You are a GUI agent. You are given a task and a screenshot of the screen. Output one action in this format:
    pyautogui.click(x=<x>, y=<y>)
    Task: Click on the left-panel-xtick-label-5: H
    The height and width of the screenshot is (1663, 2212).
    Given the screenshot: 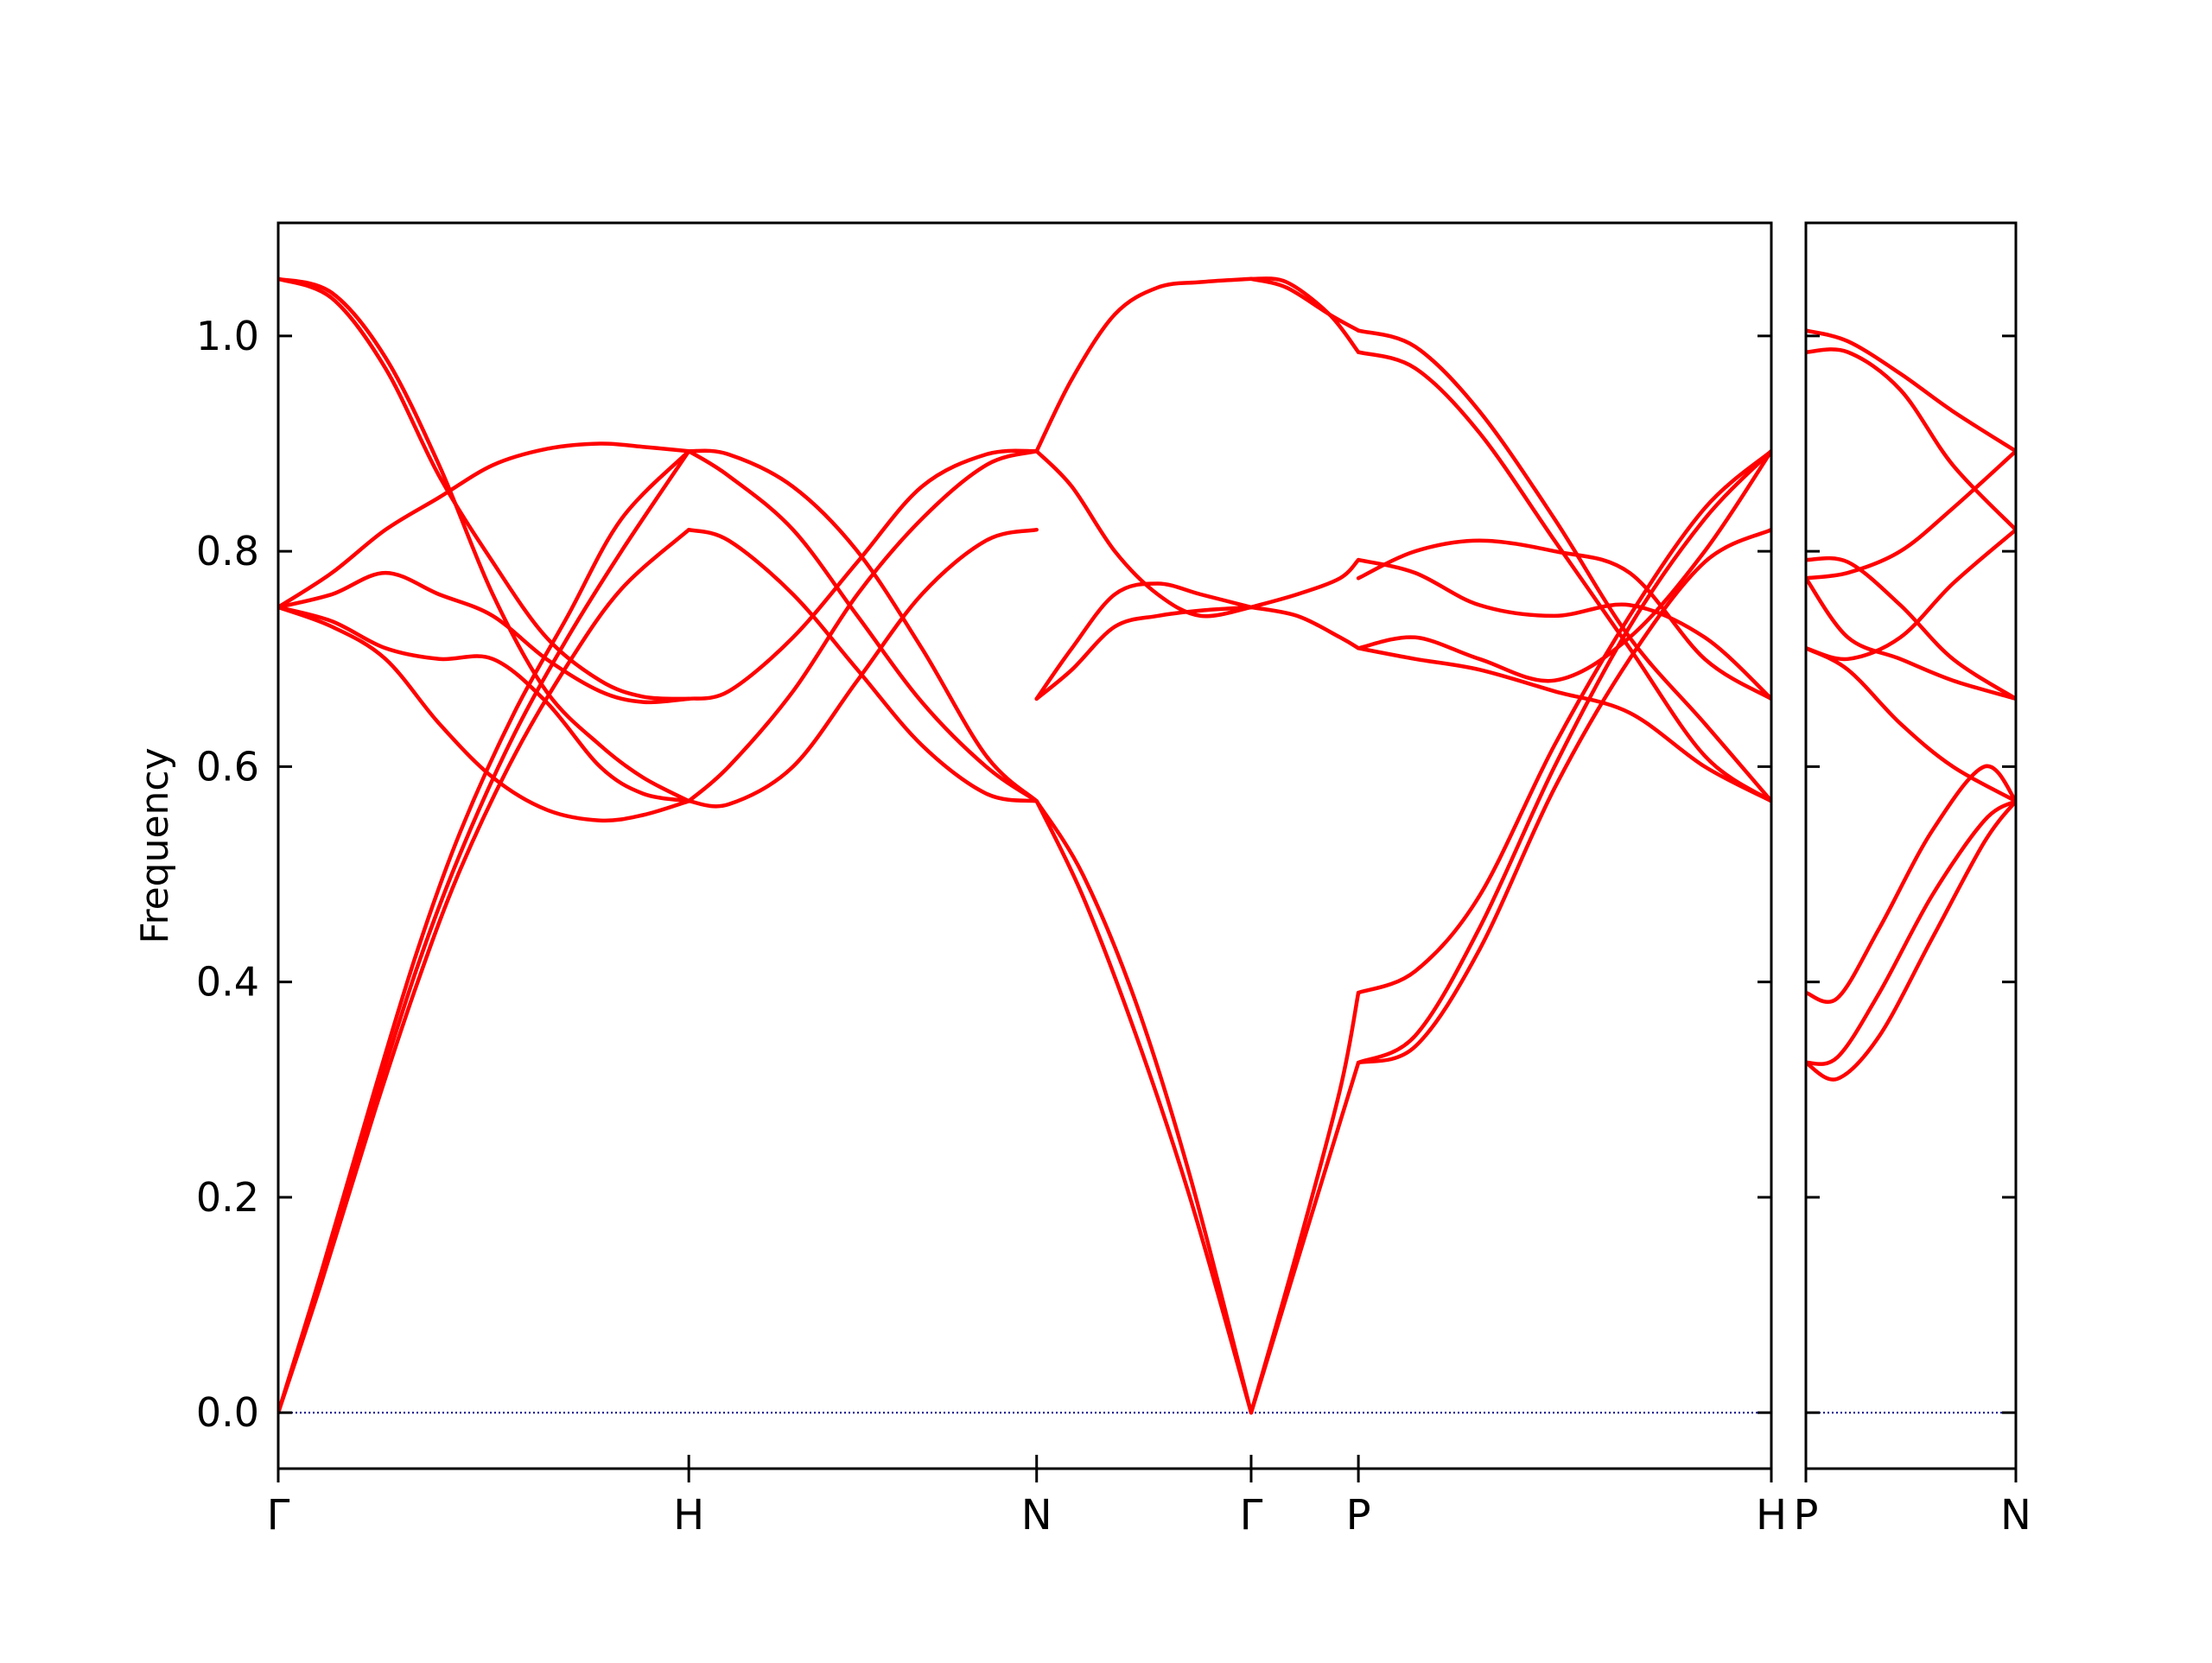 What is the action you would take?
    pyautogui.click(x=1771, y=1515)
    